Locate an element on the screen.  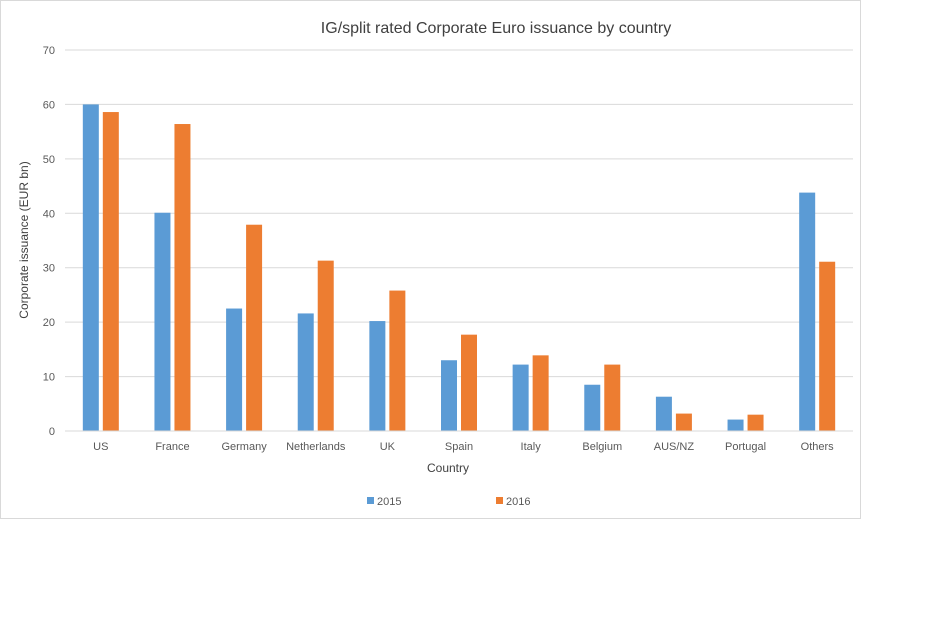
bar-2016-aus-nz is located at coordinates (683, 422).